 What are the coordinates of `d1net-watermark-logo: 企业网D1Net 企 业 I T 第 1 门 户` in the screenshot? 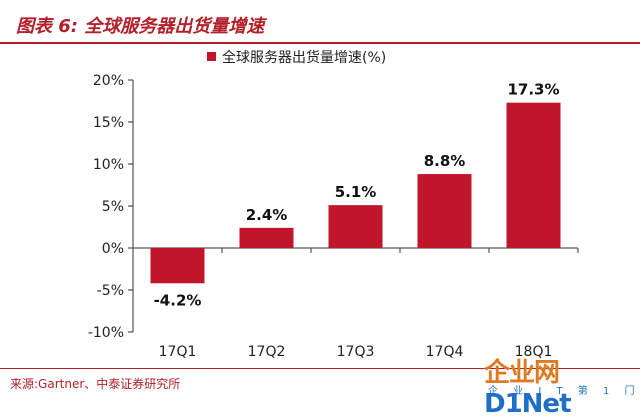 It's located at (562, 388).